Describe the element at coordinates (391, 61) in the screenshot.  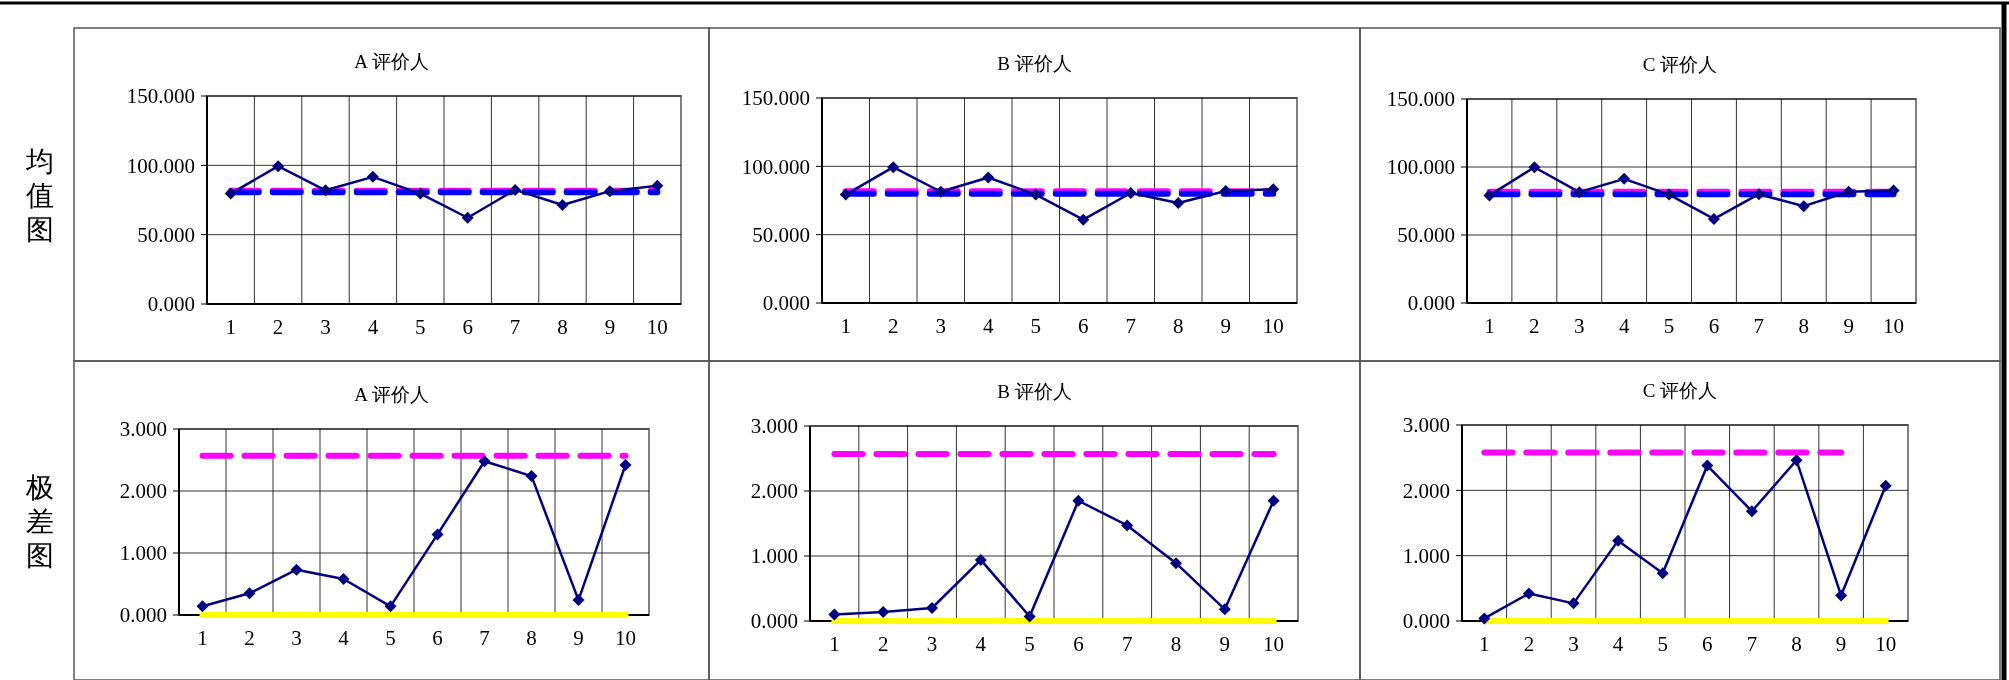
I see `chart-title: A 评价人` at that location.